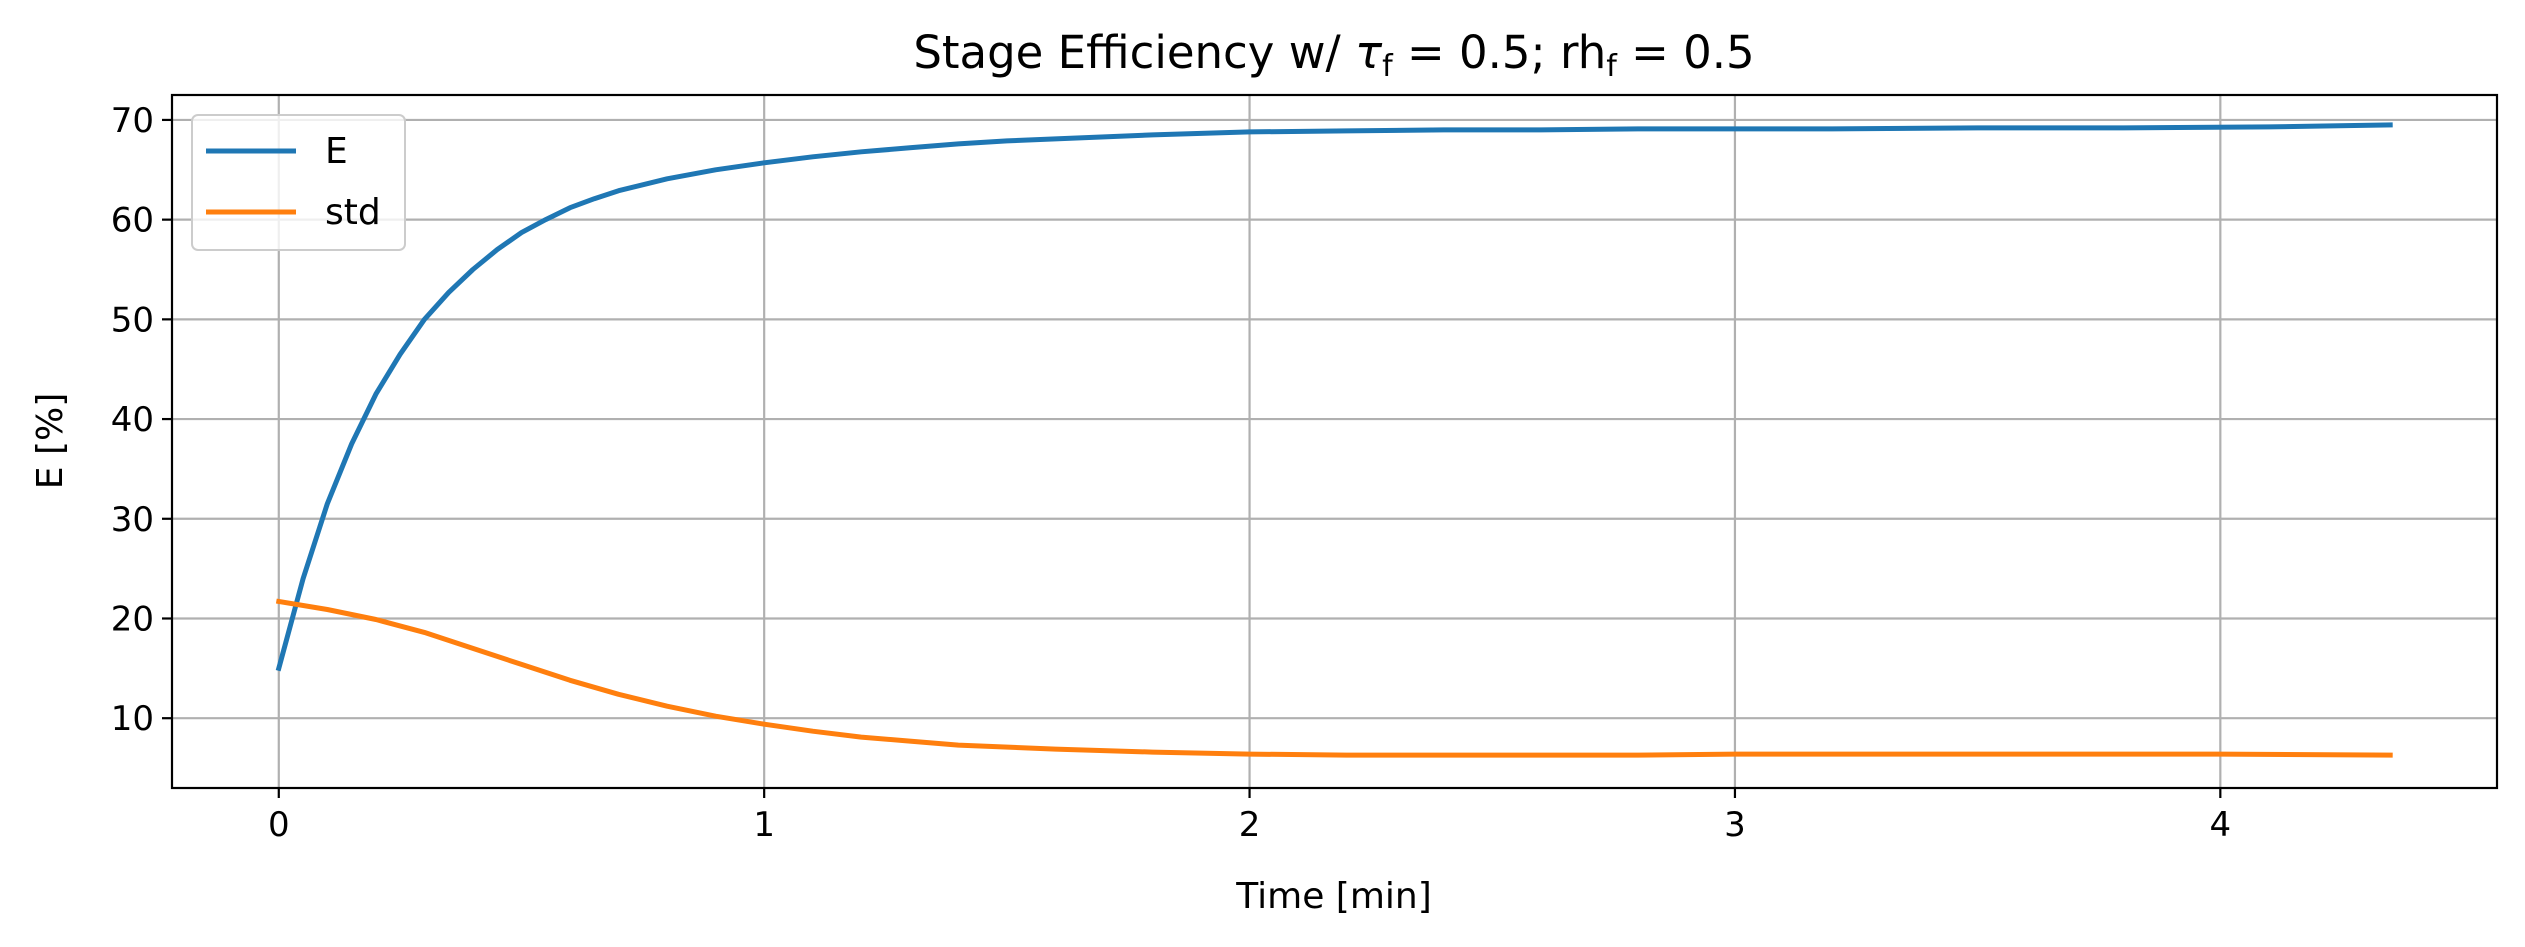  What do you see at coordinates (1334, 678) in the screenshot?
I see `series-line-std` at bounding box center [1334, 678].